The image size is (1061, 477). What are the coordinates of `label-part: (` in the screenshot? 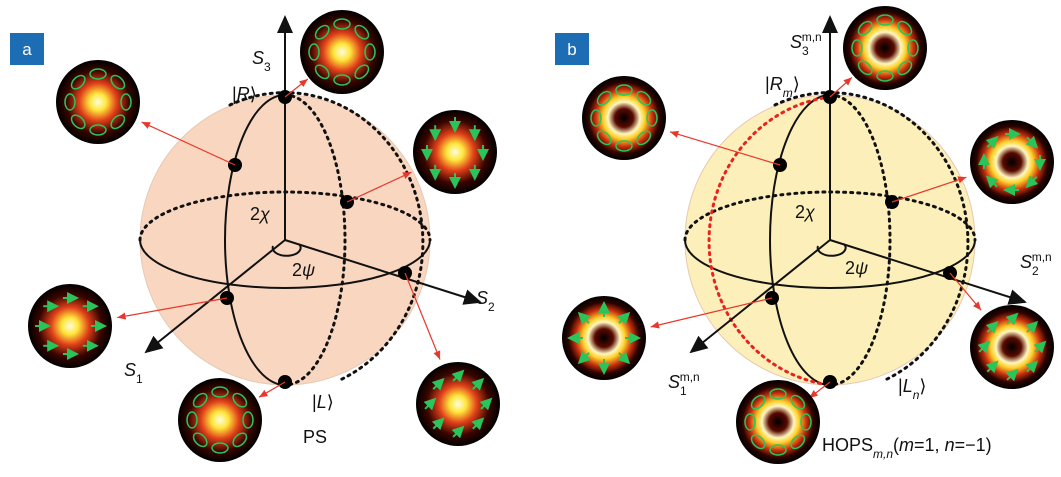 It's located at (896, 445).